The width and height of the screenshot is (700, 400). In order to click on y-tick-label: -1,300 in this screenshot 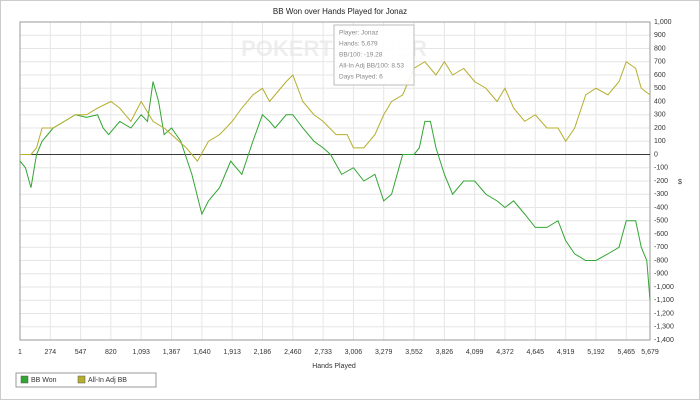, I will do `click(664, 327)`.